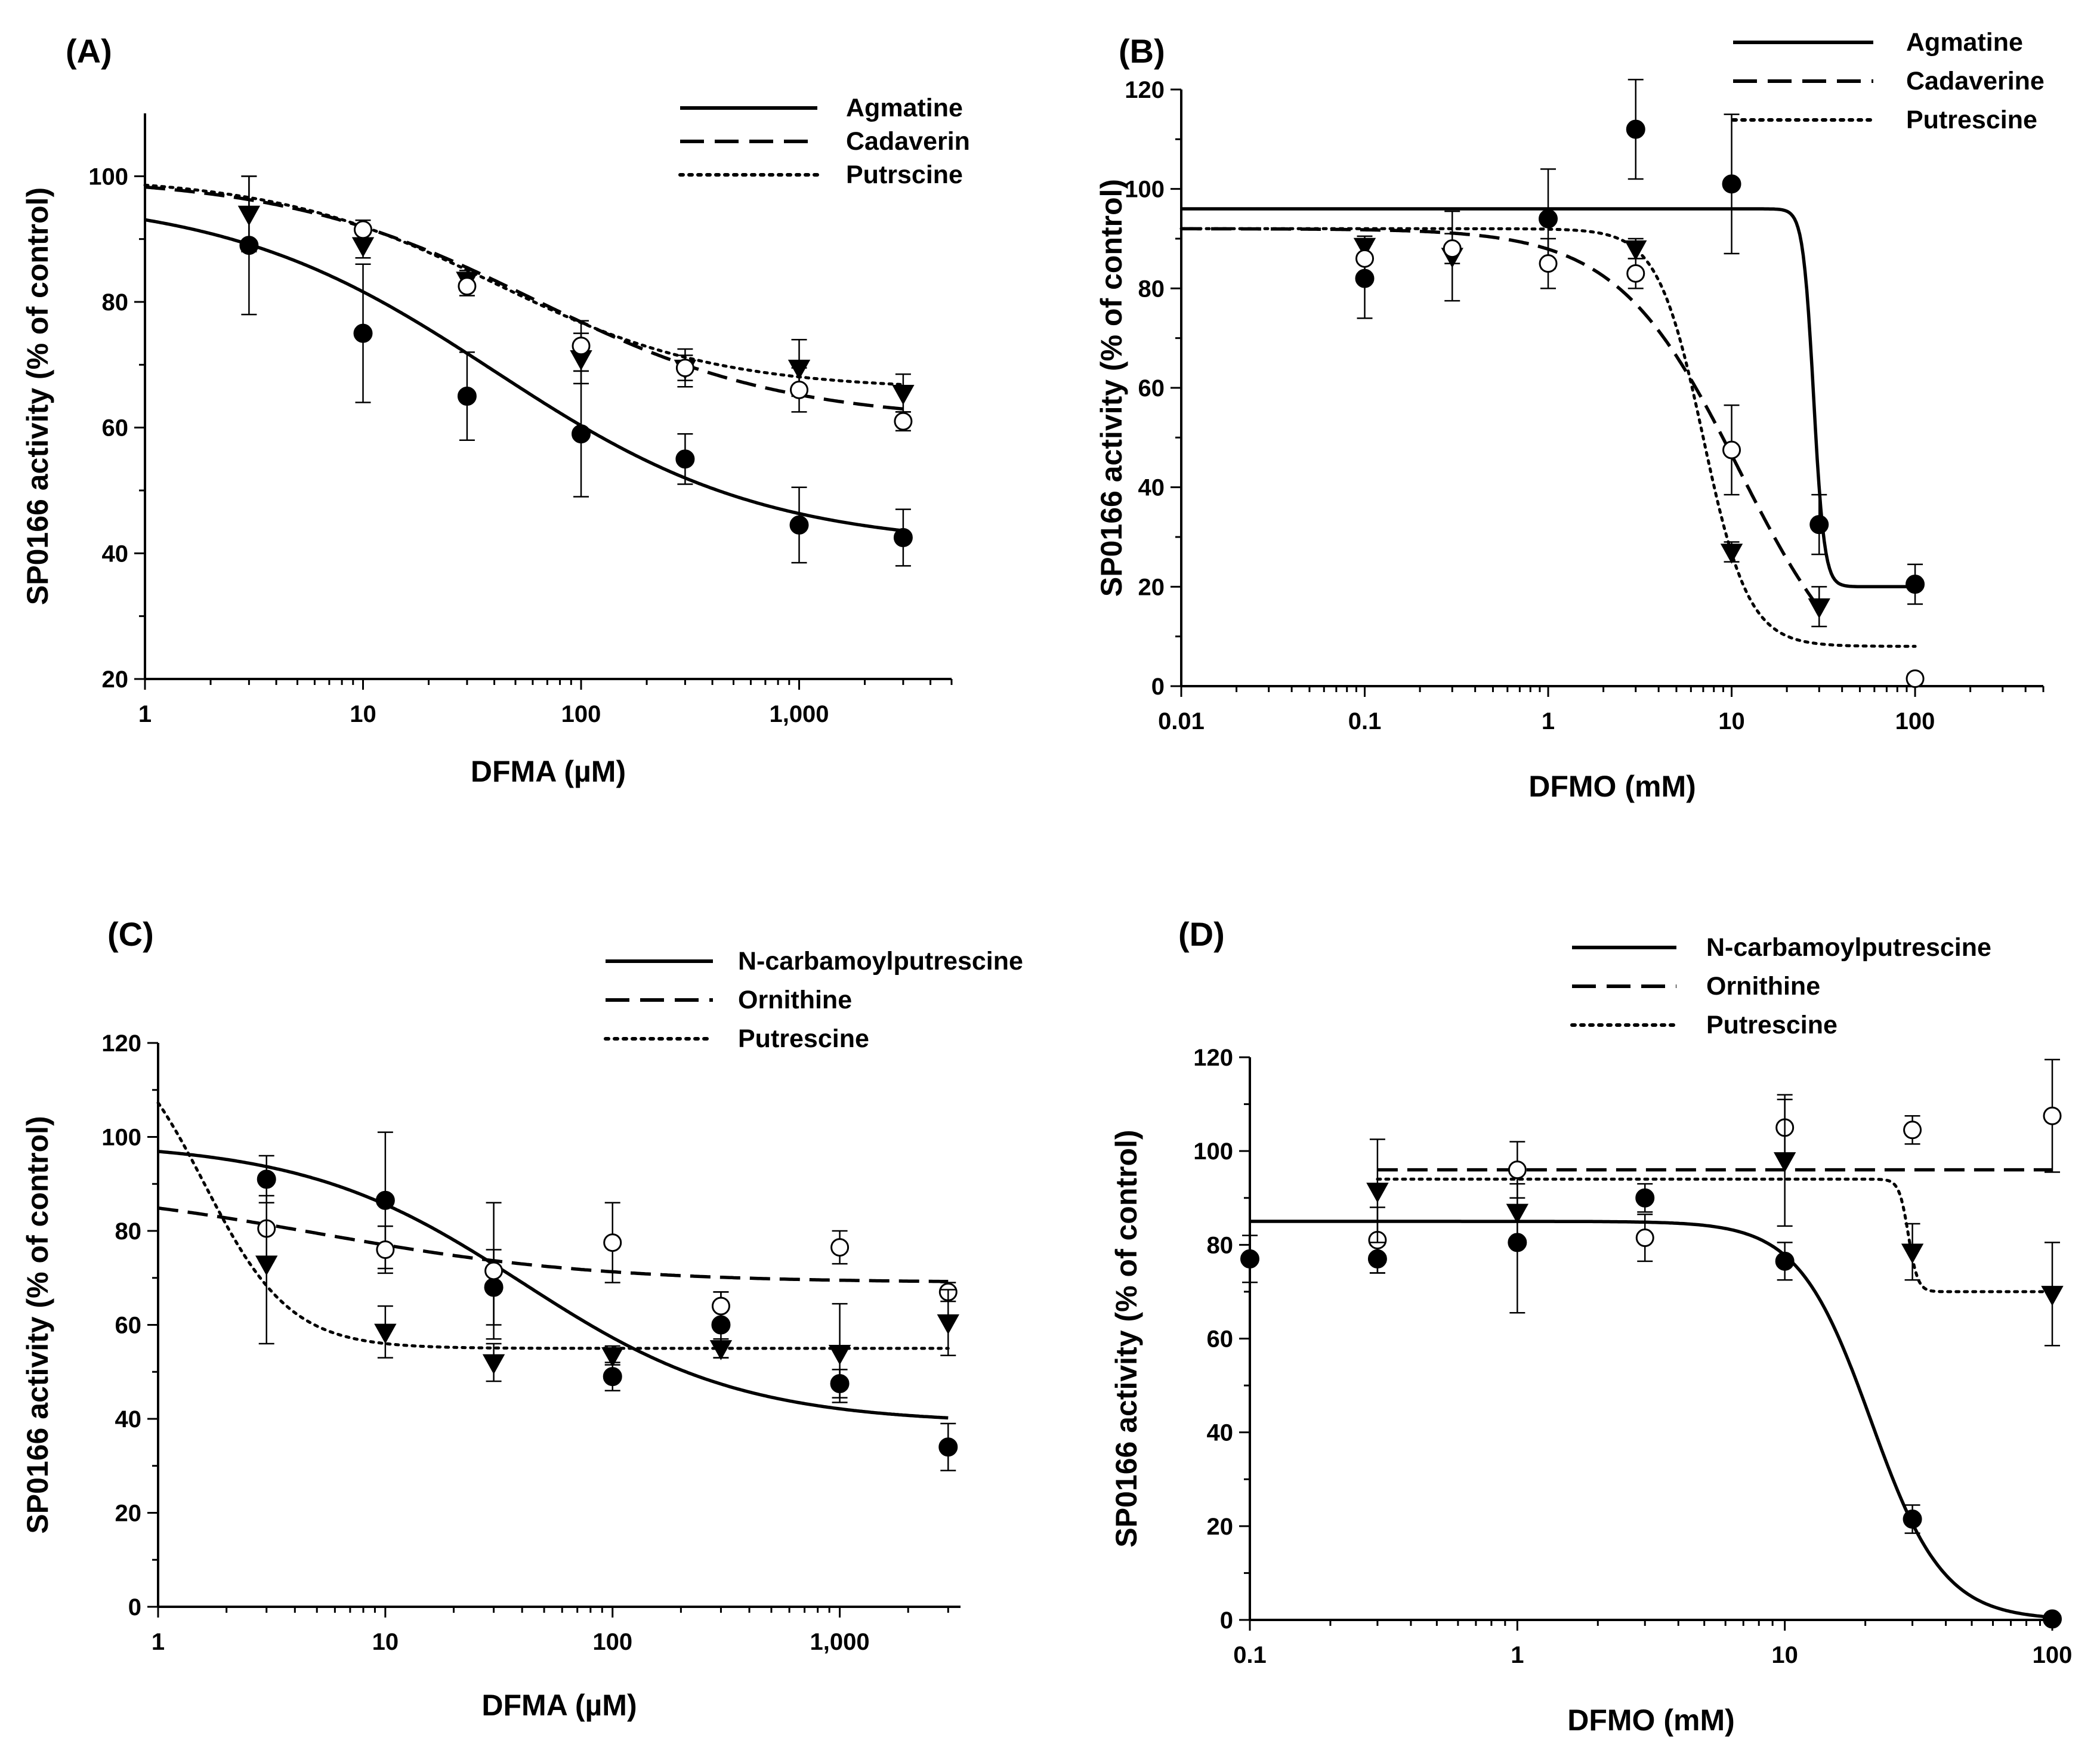 This screenshot has height=1747, width=2100. Describe the element at coordinates (799, 714) in the screenshot. I see `x-tick-label: 1,000` at that location.